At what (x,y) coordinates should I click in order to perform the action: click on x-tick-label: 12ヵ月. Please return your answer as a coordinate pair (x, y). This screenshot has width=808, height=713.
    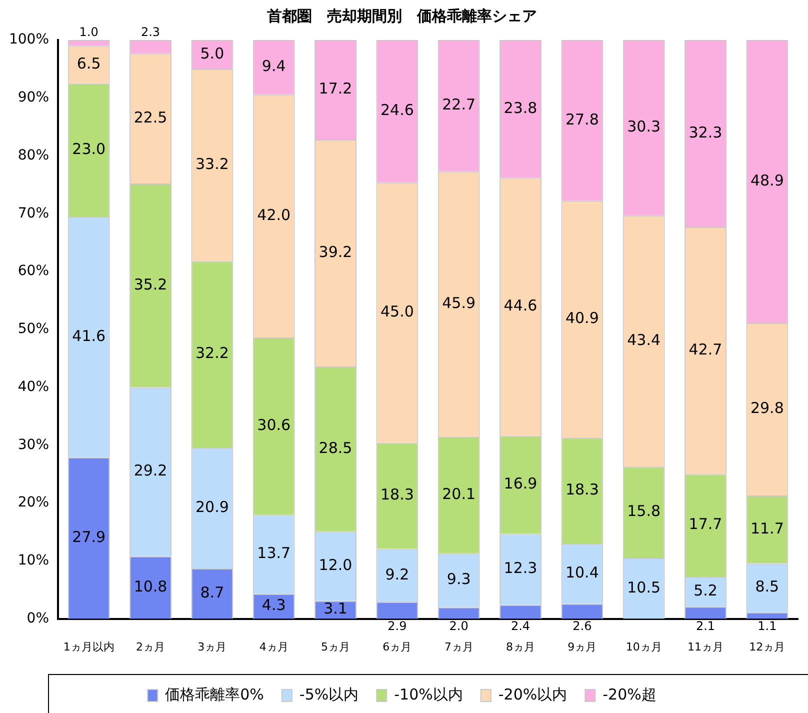
    Looking at the image, I should click on (767, 647).